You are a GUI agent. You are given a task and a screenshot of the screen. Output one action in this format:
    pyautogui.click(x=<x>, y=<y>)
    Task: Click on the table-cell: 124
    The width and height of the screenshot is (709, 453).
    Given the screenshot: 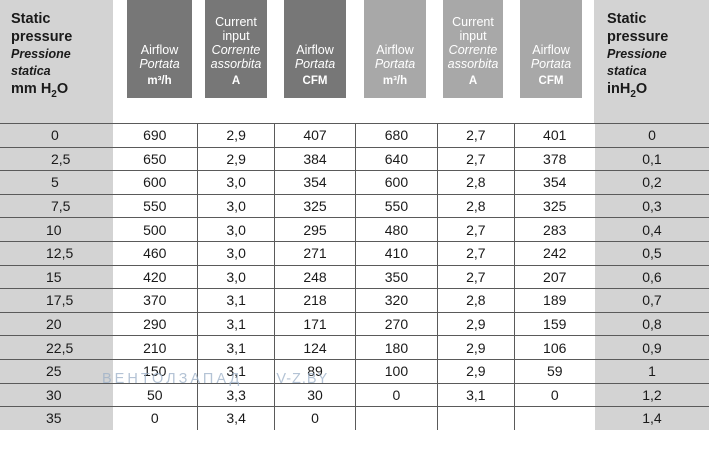 What is the action you would take?
    pyautogui.click(x=315, y=347)
    